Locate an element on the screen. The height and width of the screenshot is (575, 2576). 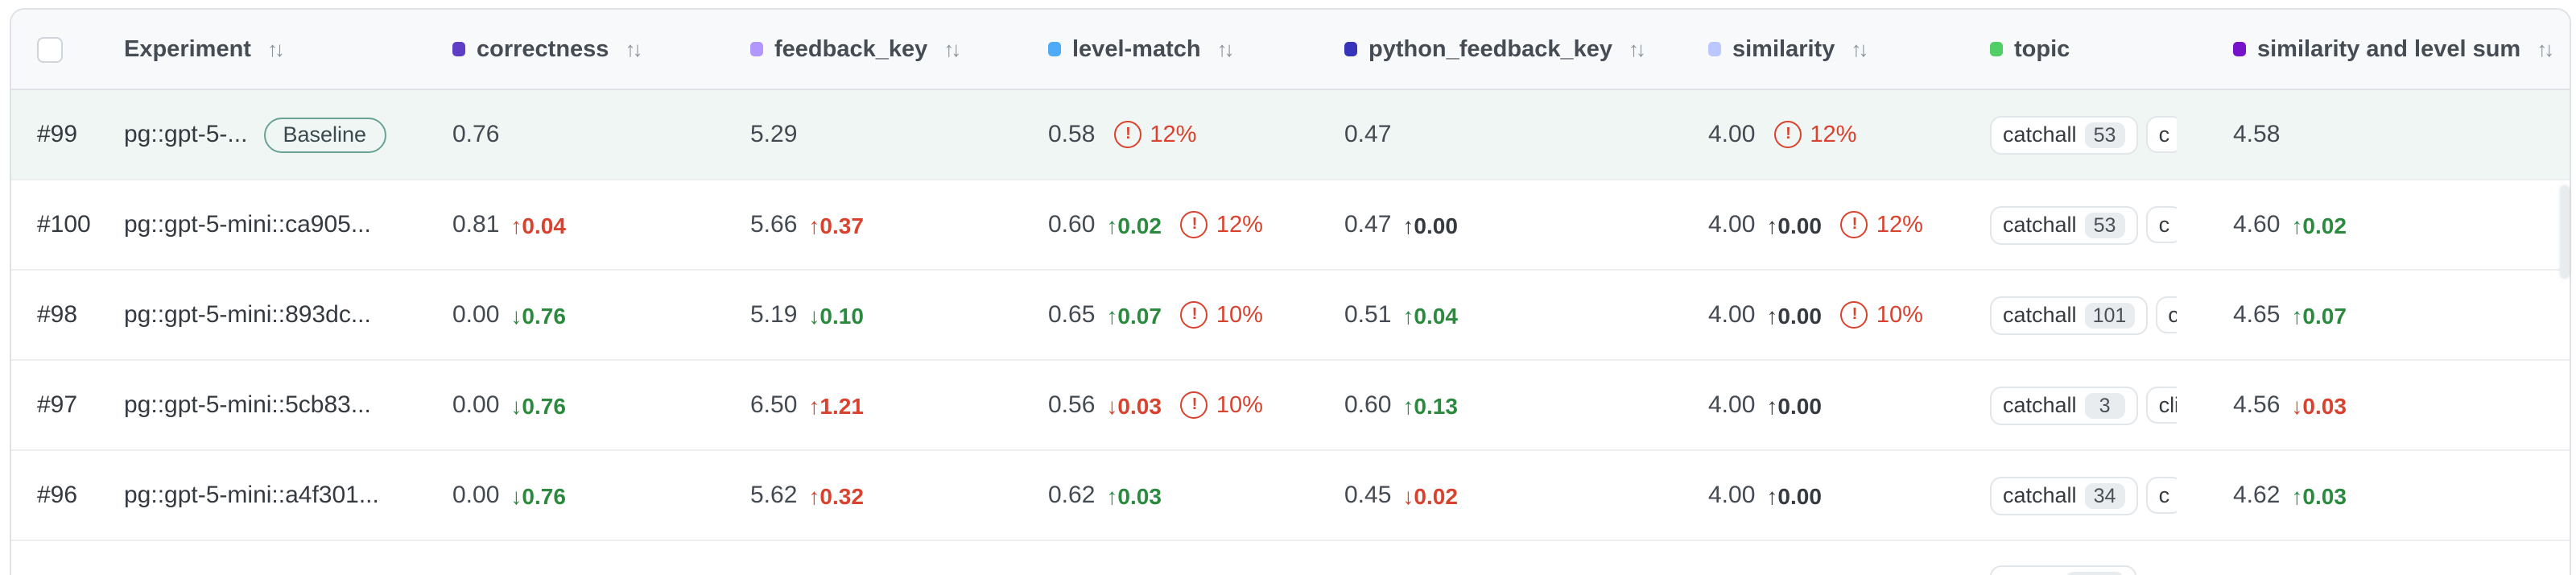
metric-cell-python_feedback_key: 0.45 ↓0.02 is located at coordinates (1401, 496).